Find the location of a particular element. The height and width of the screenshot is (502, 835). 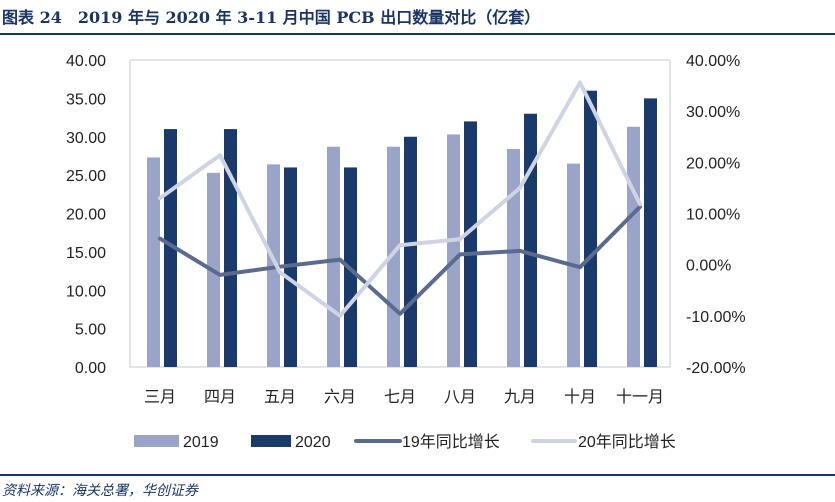

x-category-label: 七月 is located at coordinates (400, 396).